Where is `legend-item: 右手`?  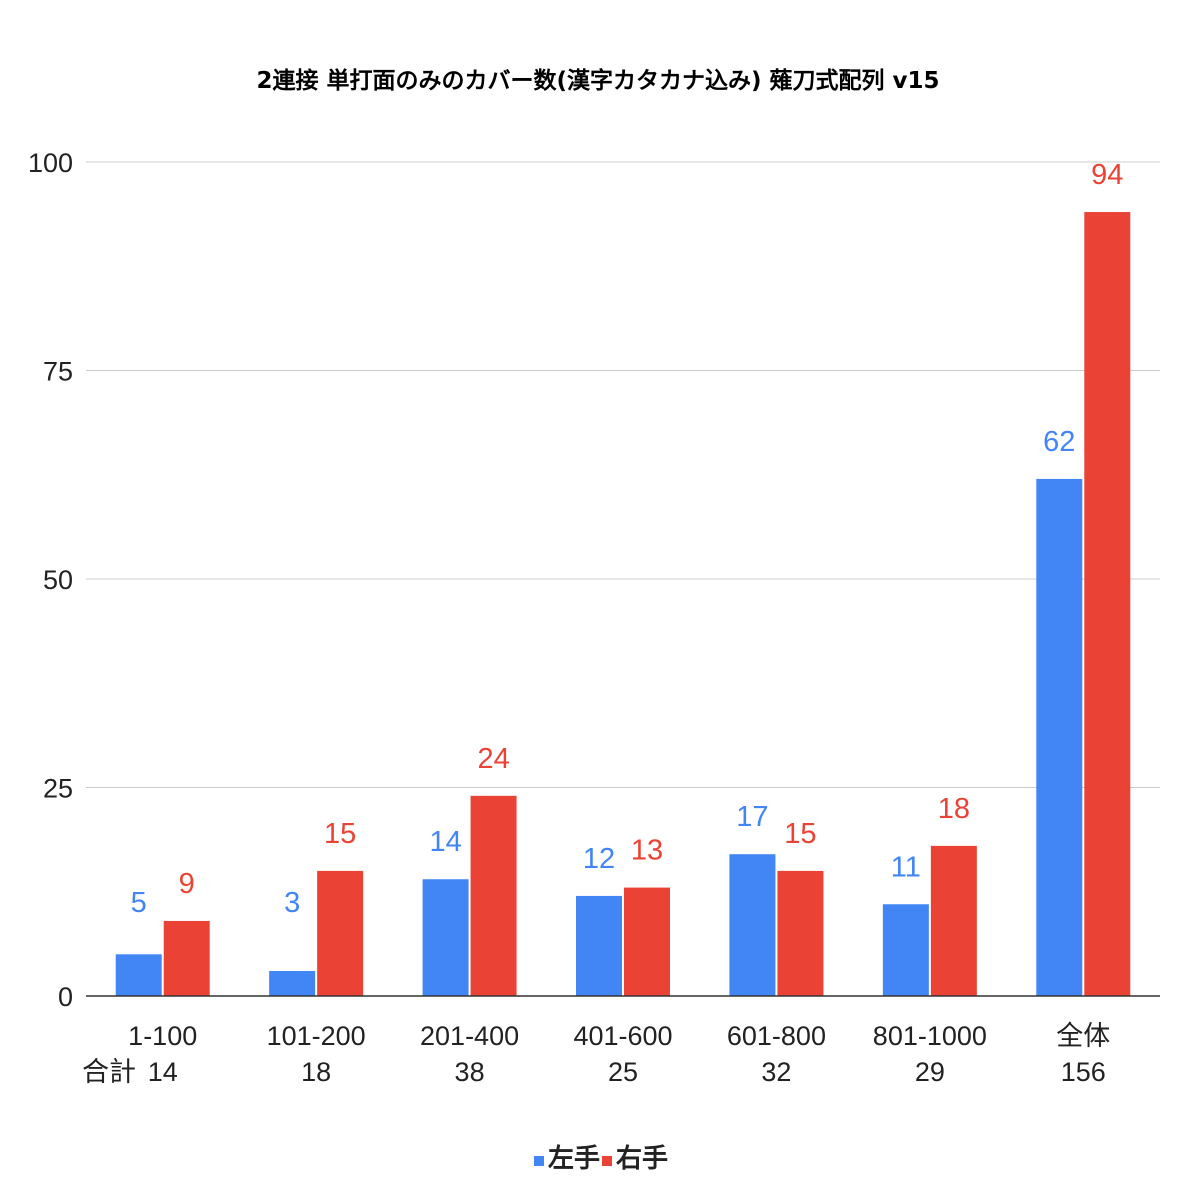
legend-item: 右手 is located at coordinates (635, 1159).